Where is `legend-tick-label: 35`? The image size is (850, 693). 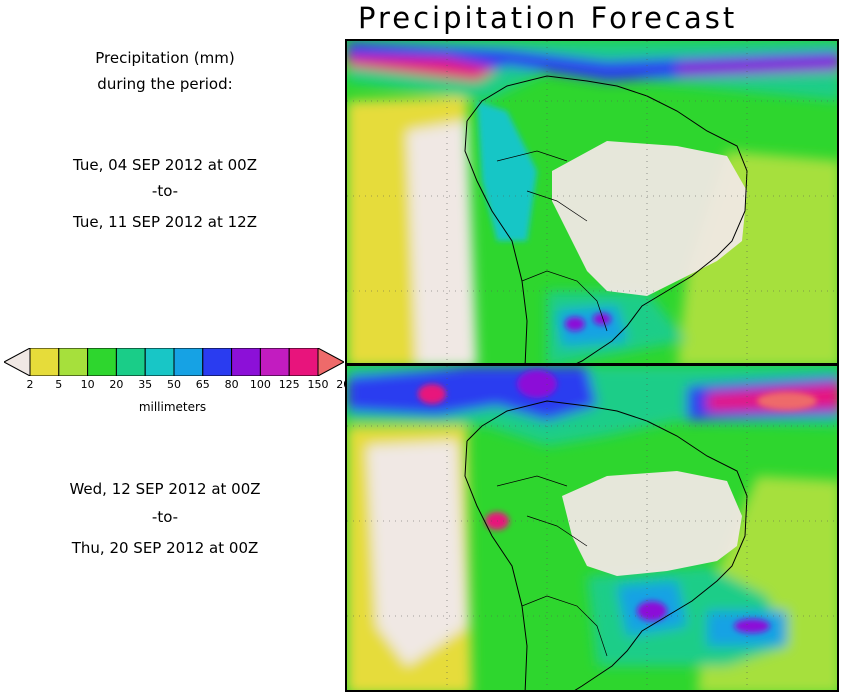
legend-tick-label: 35 is located at coordinates (145, 384).